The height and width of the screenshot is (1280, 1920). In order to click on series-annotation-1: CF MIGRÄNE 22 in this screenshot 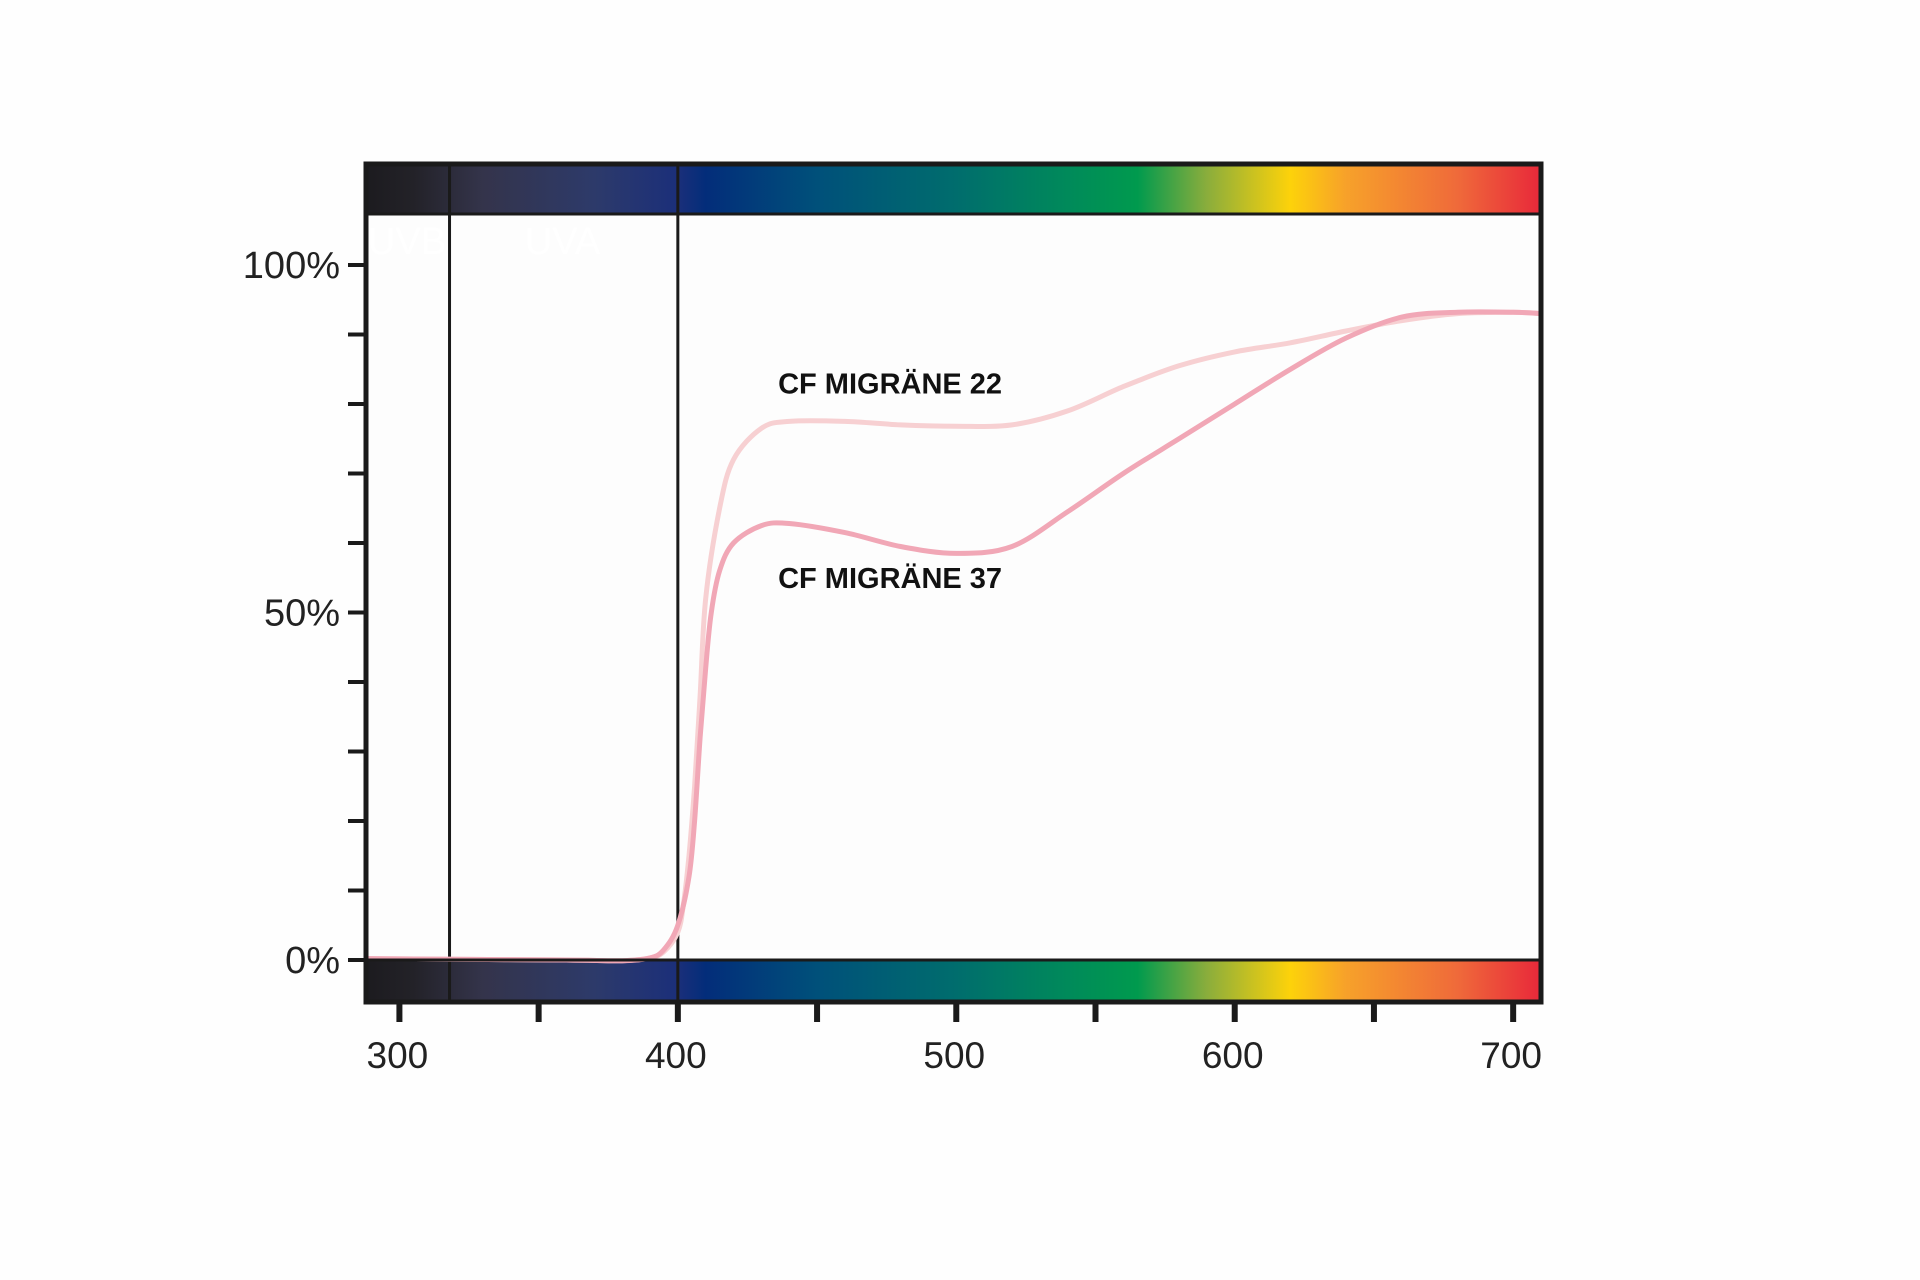, I will do `click(890, 384)`.